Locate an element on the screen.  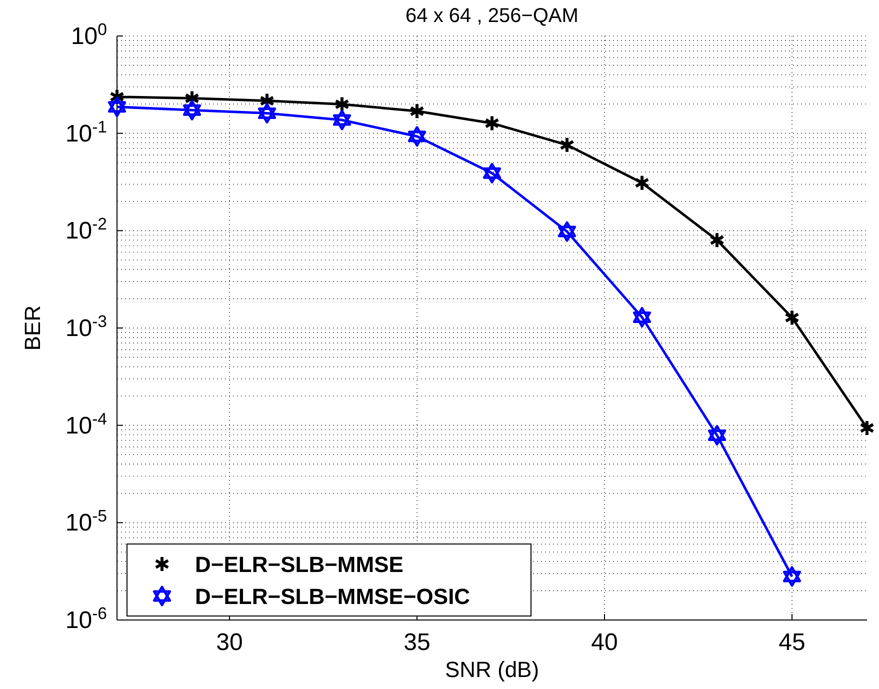
chart-title: 64 x 64 , 256−QAM is located at coordinates (492, 16).